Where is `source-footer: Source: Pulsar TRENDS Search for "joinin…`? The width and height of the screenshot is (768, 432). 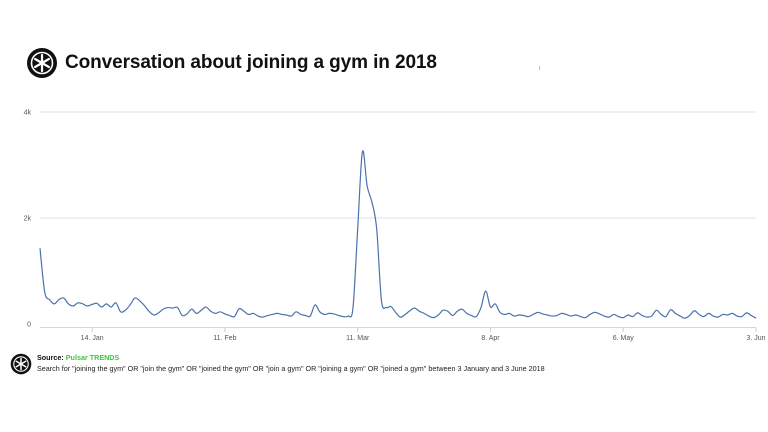 source-footer: Source: Pulsar TRENDS Search for "joinin… is located at coordinates (277, 364).